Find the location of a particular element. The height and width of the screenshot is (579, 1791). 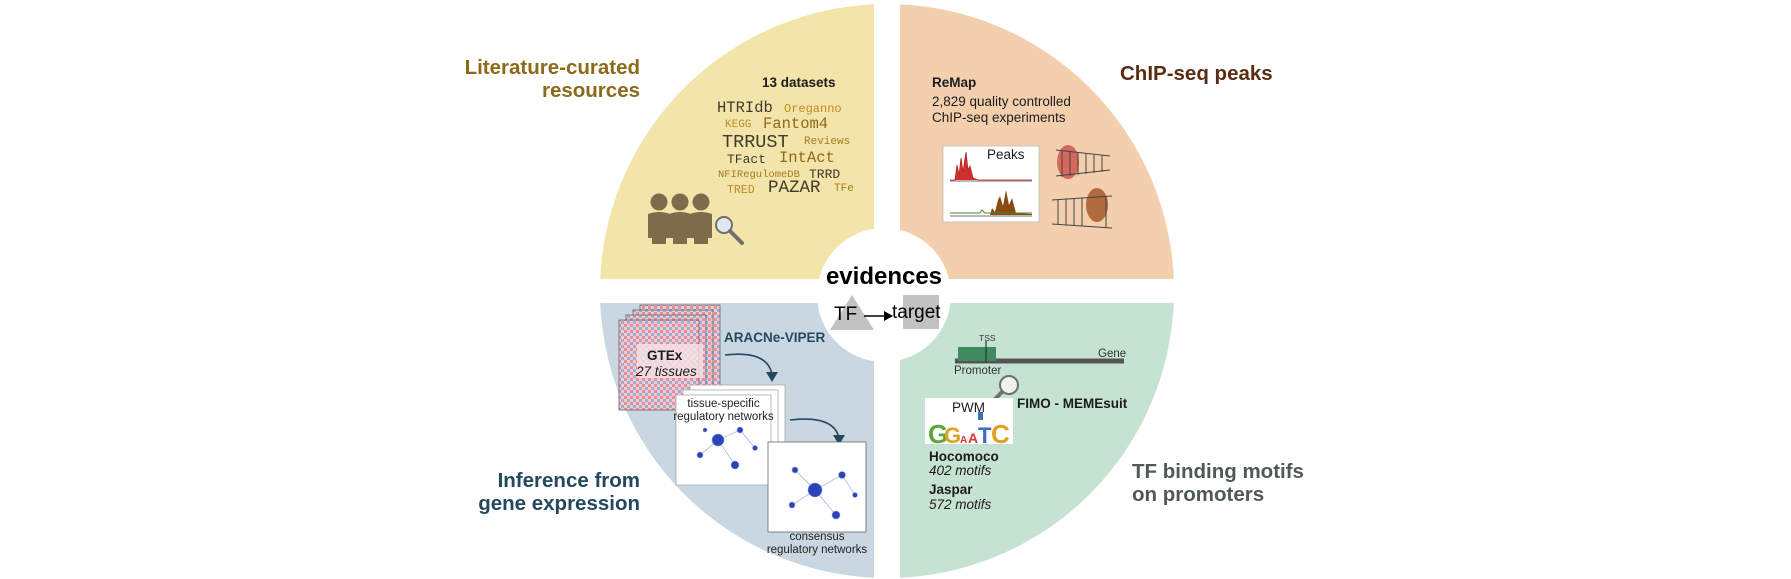

resource-fantom4: Fantom4 is located at coordinates (796, 124).